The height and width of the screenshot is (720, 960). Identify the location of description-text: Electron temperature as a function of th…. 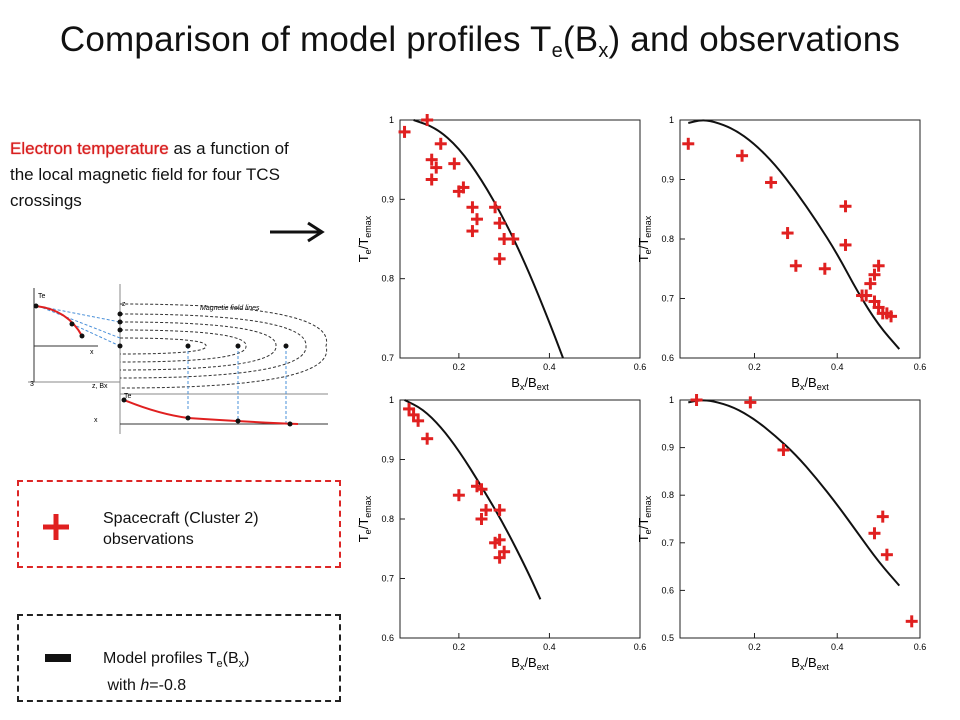
(160, 175).